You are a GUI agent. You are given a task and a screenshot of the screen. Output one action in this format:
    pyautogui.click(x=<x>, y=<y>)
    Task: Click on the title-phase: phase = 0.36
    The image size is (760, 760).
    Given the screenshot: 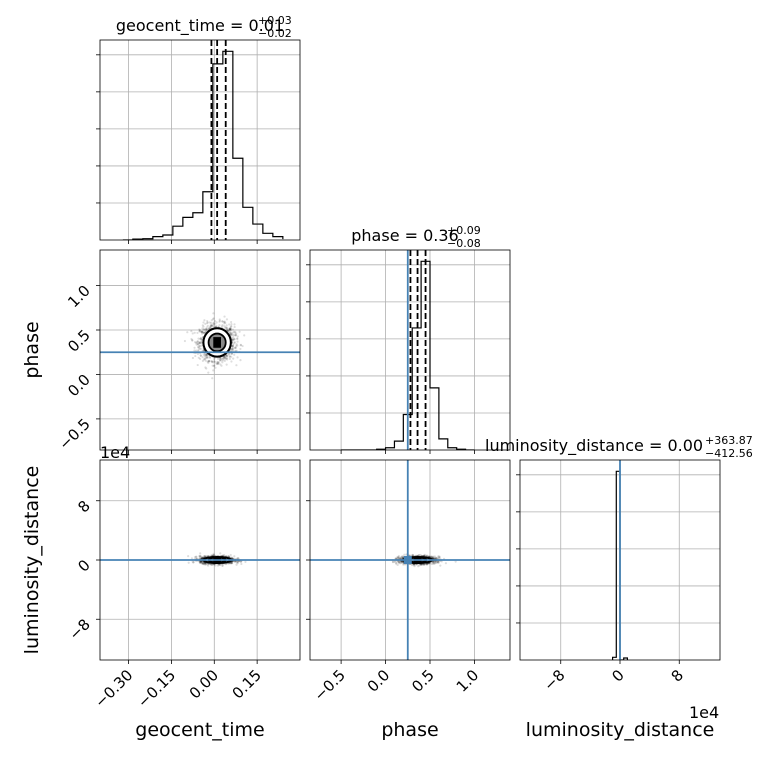 What is the action you would take?
    pyautogui.click(x=404, y=235)
    